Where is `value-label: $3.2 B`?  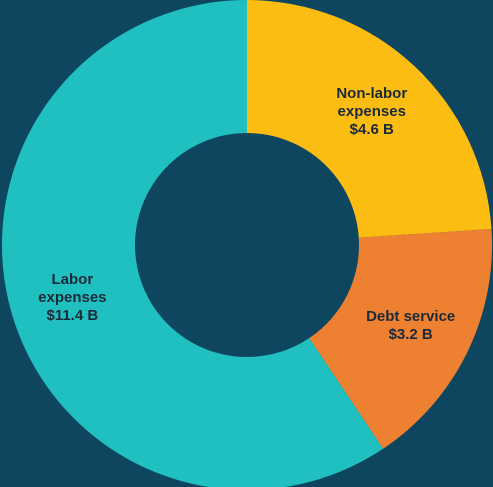 value-label: $3.2 B is located at coordinates (410, 334).